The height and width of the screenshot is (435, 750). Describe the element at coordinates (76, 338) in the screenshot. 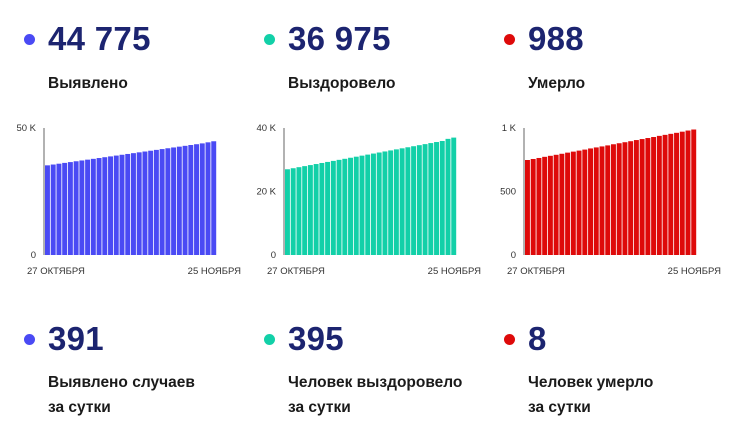

I see `detected-daily: 391` at that location.